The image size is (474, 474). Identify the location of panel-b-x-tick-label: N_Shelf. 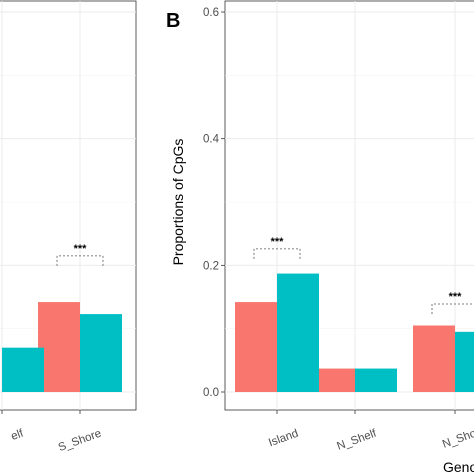
(356, 440).